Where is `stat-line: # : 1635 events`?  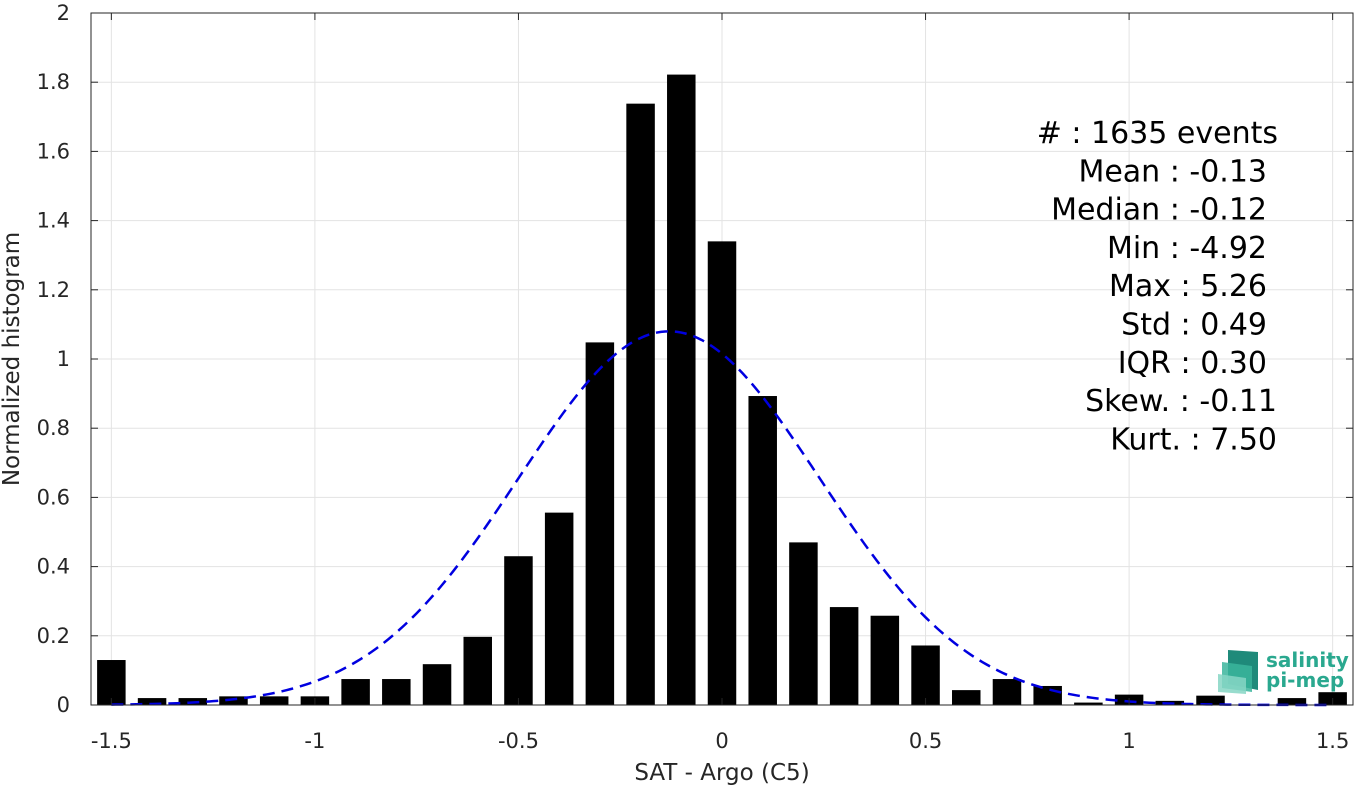 stat-line: # : 1635 events is located at coordinates (1157, 133).